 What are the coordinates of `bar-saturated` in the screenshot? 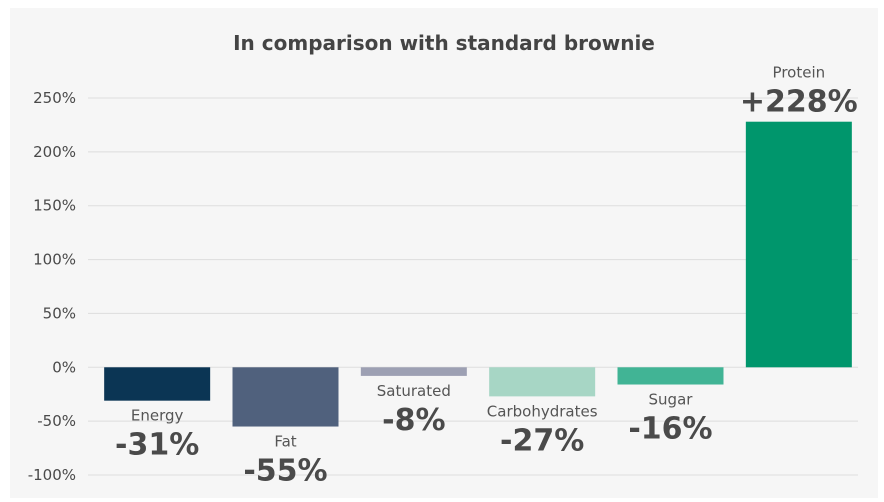 It's located at (413, 371).